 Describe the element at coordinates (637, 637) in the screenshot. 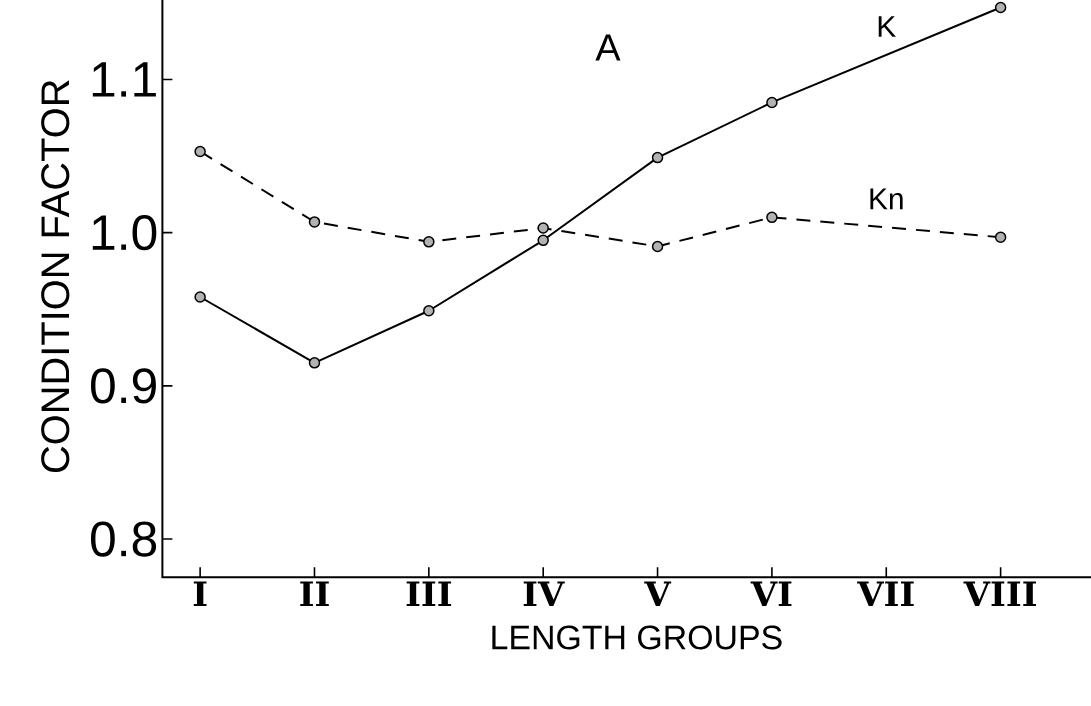

I see `x-axis-title: LENGTH GROUPS` at that location.